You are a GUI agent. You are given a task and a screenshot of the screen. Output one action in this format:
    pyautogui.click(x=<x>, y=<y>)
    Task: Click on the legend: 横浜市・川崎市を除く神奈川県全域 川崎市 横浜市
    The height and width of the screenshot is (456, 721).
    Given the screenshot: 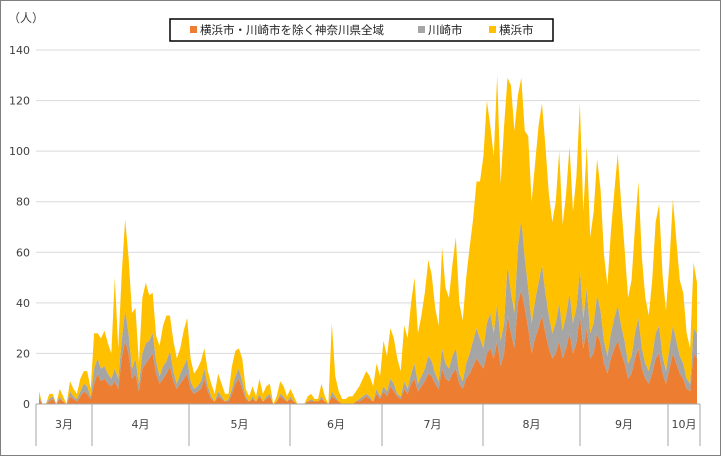 What is the action you would take?
    pyautogui.click(x=361, y=30)
    